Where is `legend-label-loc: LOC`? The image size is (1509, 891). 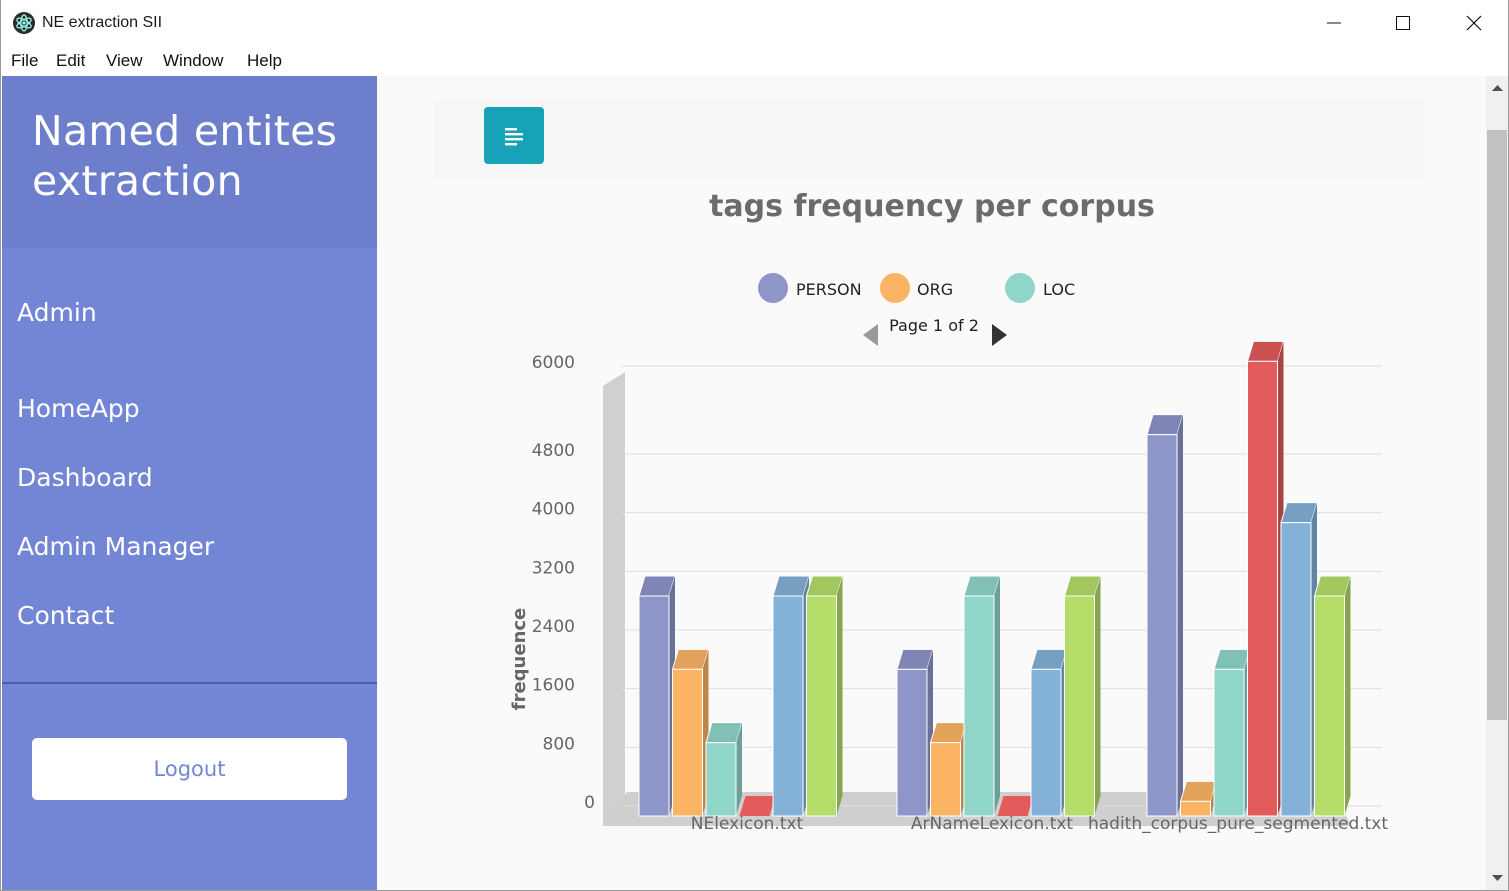
legend-label-loc: LOC is located at coordinates (1059, 289).